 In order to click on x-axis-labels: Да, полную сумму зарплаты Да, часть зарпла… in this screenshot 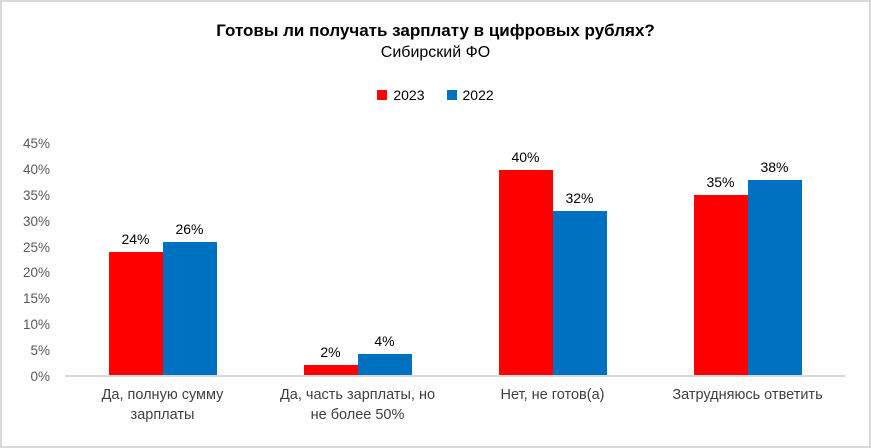, I will do `click(455, 405)`.